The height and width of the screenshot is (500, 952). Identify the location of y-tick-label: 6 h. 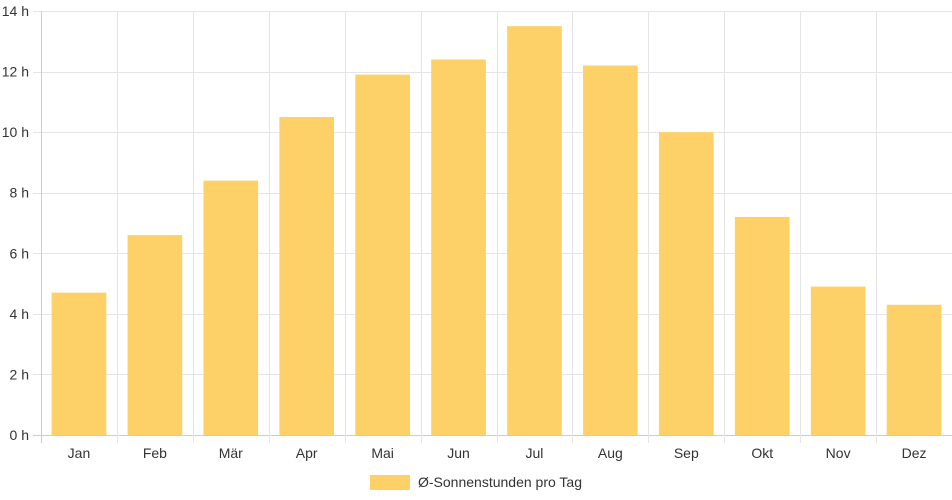
(19, 253).